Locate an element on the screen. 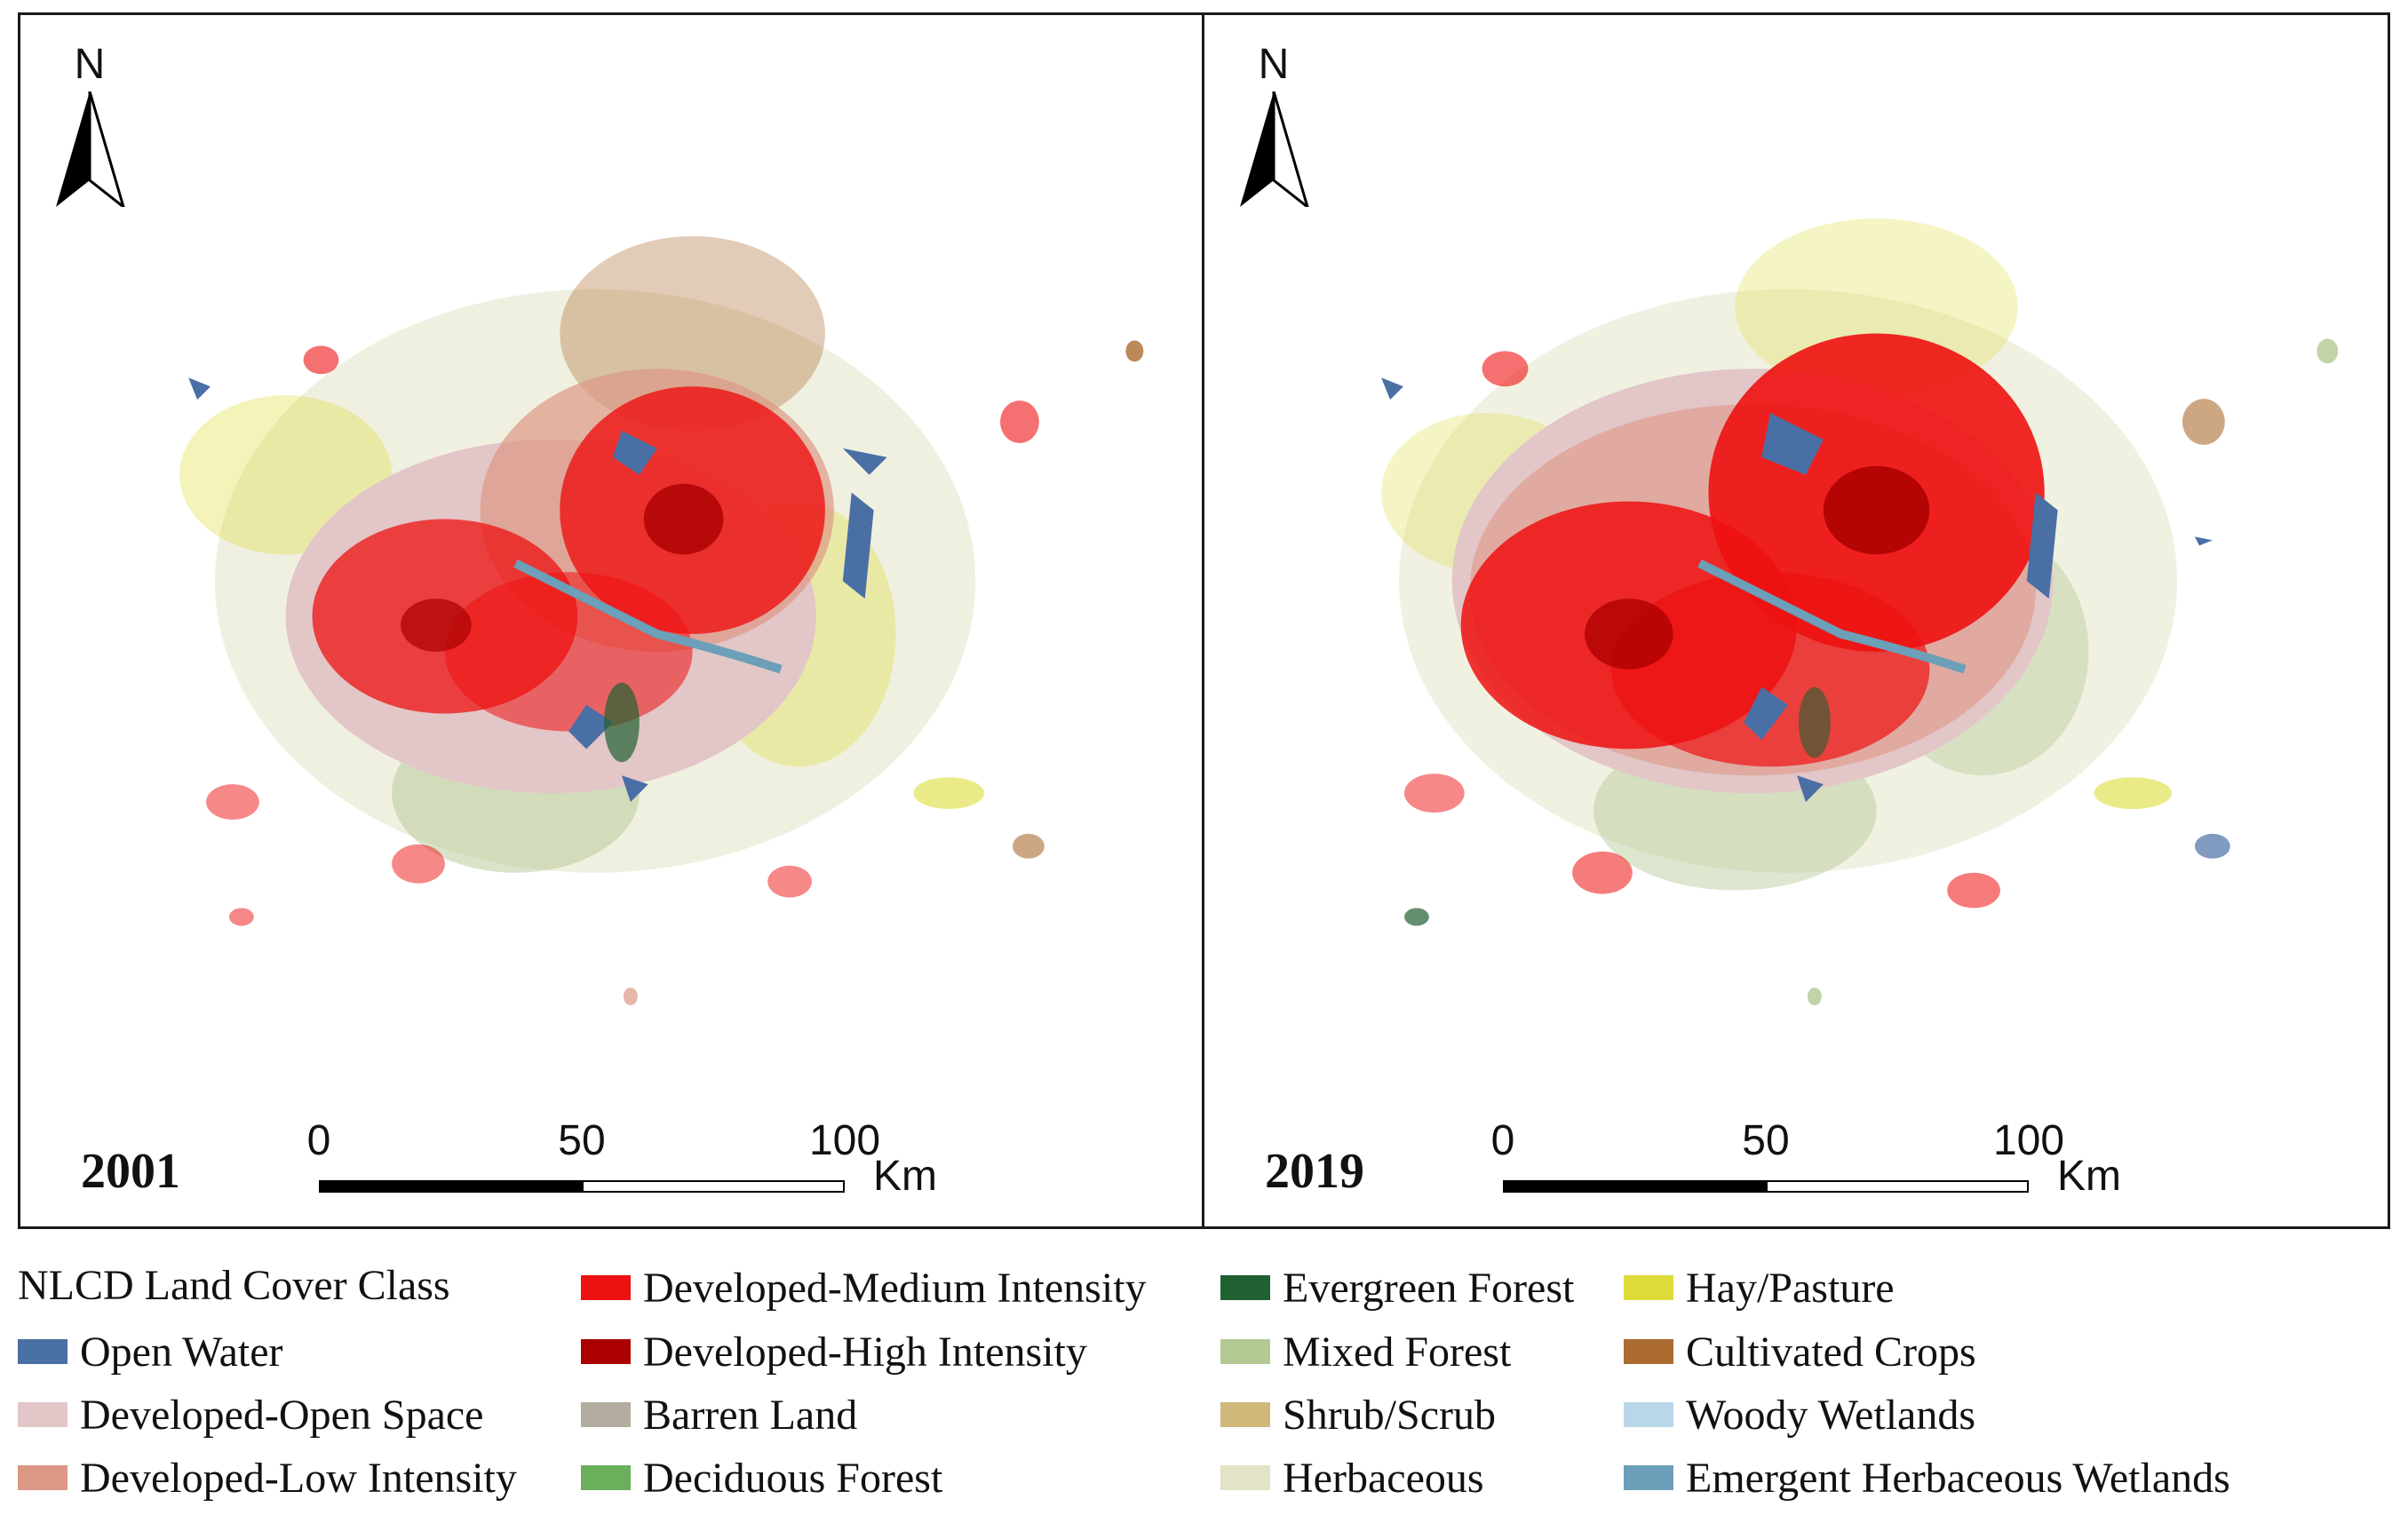 This screenshot has height=1531, width=2408. legend-item-shrub-scrub: Shrub/Scrub is located at coordinates (1358, 1414).